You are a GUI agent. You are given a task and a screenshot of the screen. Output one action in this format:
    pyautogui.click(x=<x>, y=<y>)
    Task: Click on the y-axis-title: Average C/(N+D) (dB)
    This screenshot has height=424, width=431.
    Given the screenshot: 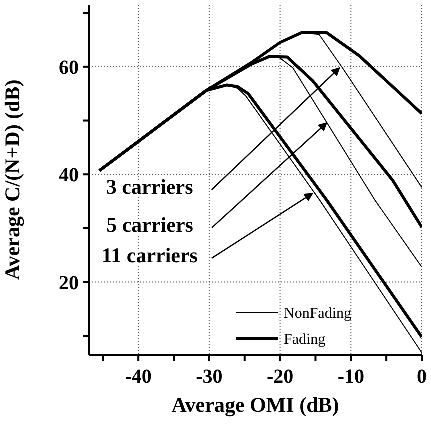 What is the action you would take?
    pyautogui.click(x=12, y=180)
    